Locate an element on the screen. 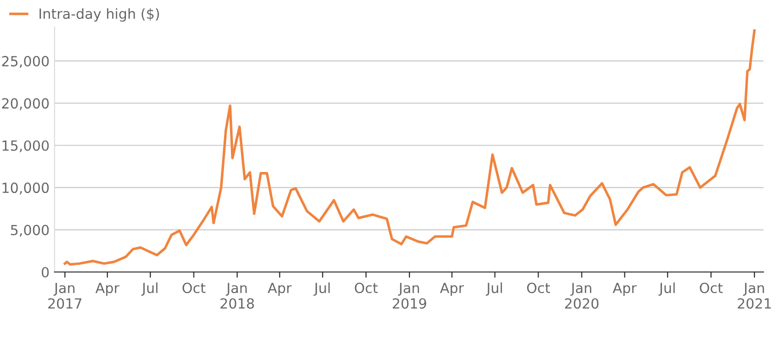 The width and height of the screenshot is (779, 340). y-tick-label: 0 is located at coordinates (45, 272).